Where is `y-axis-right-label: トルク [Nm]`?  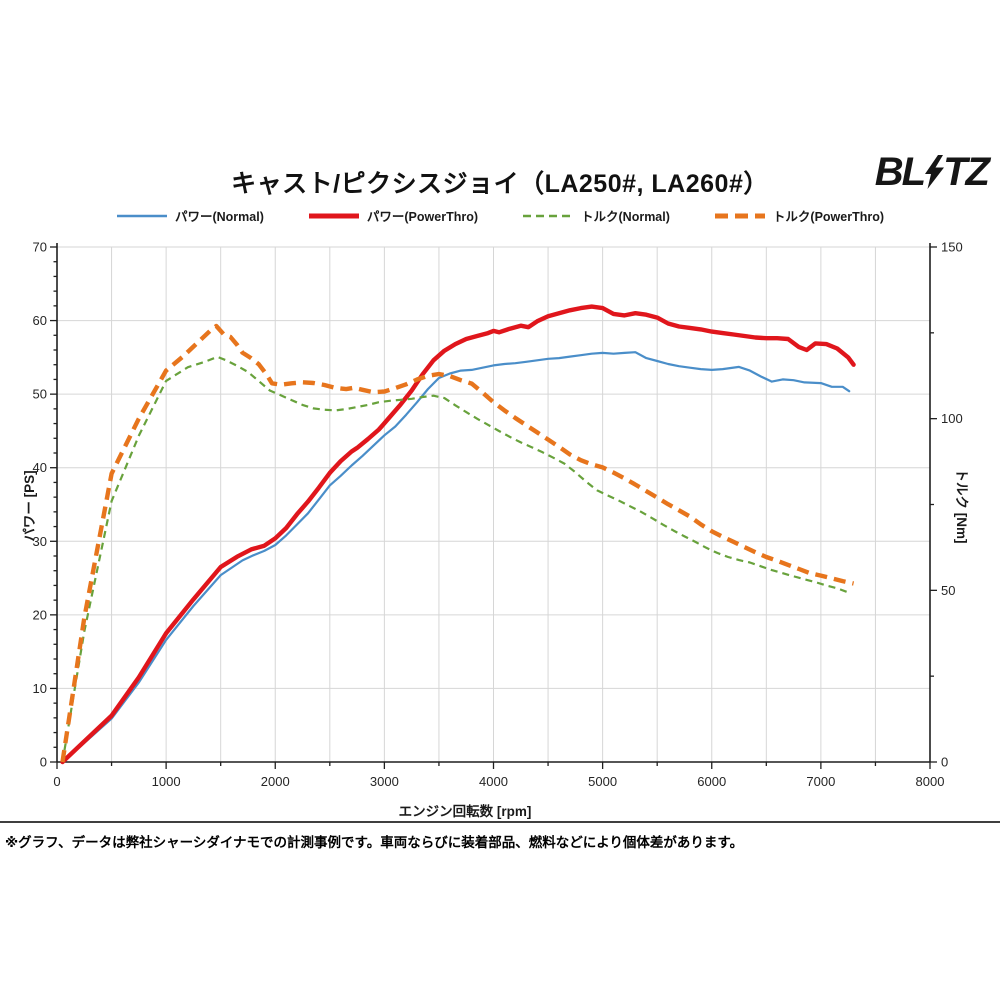
y-axis-right-label: トルク [Nm] is located at coordinates (961, 506).